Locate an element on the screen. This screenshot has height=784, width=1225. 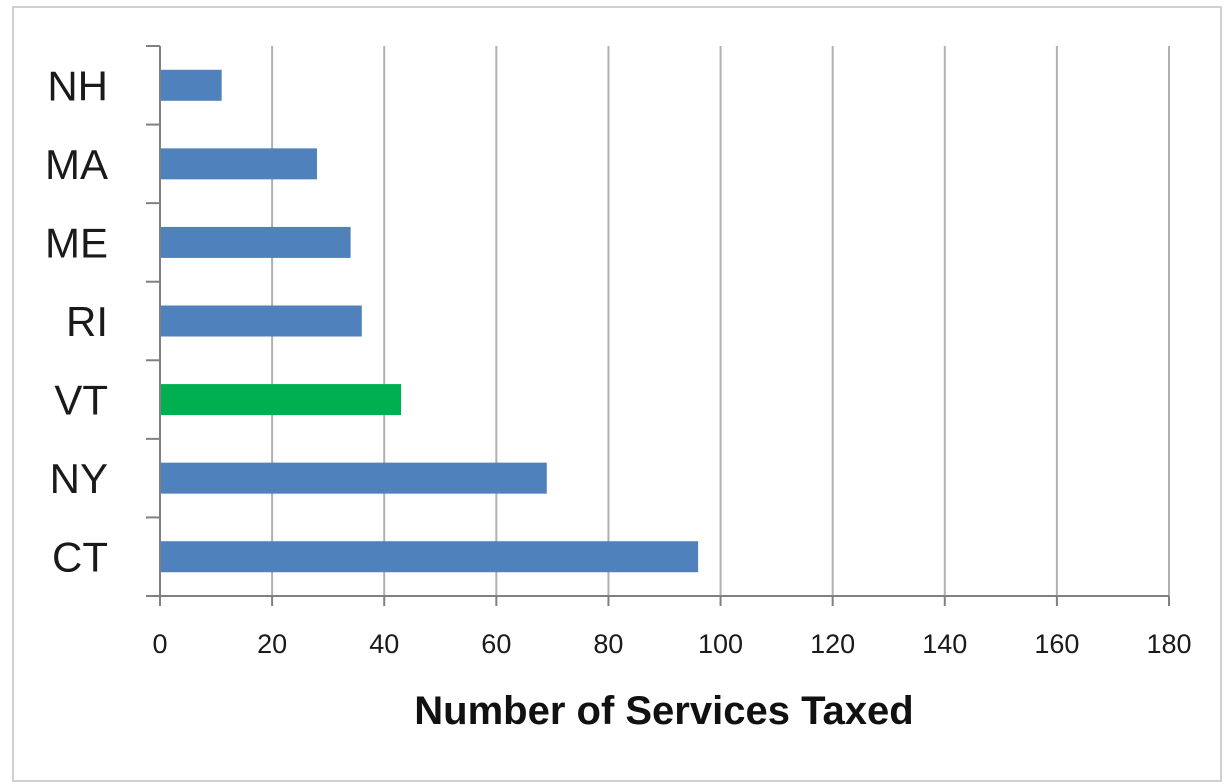
bar-ri is located at coordinates (261, 321).